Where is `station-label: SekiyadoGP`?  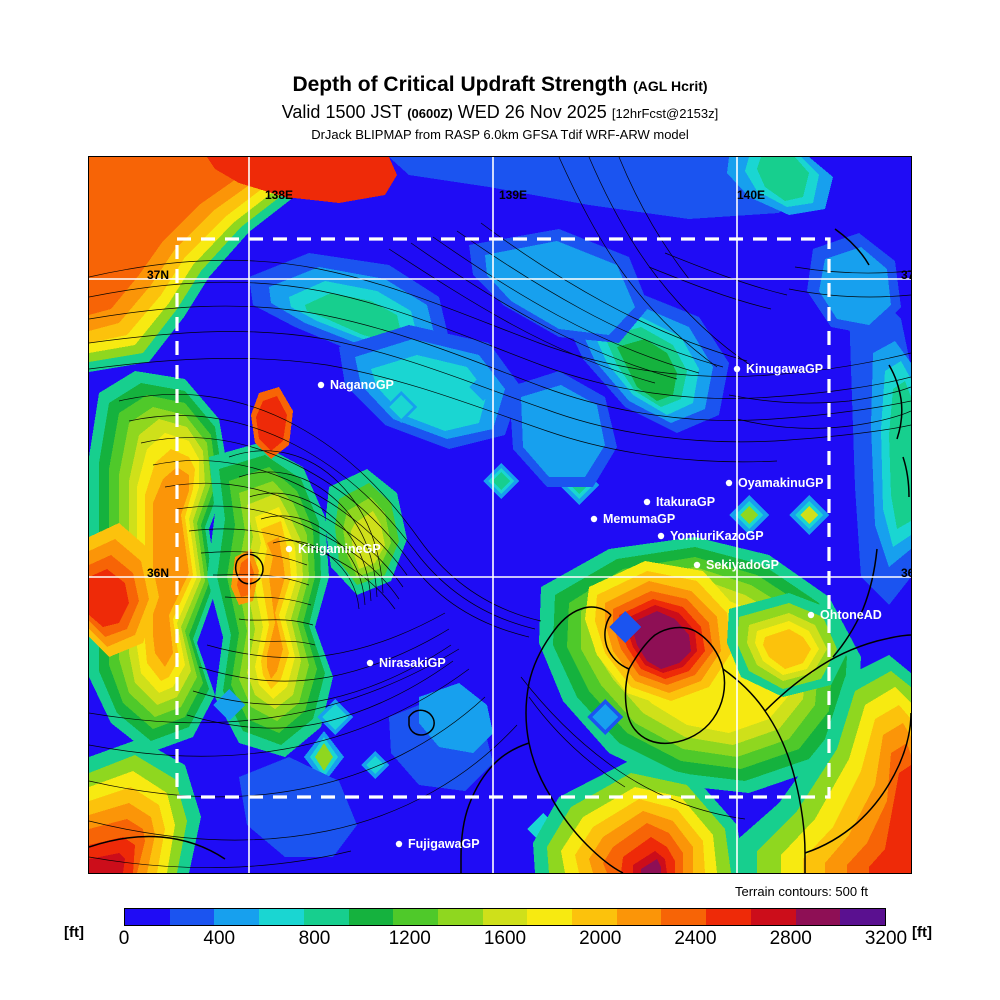 station-label: SekiyadoGP is located at coordinates (742, 565).